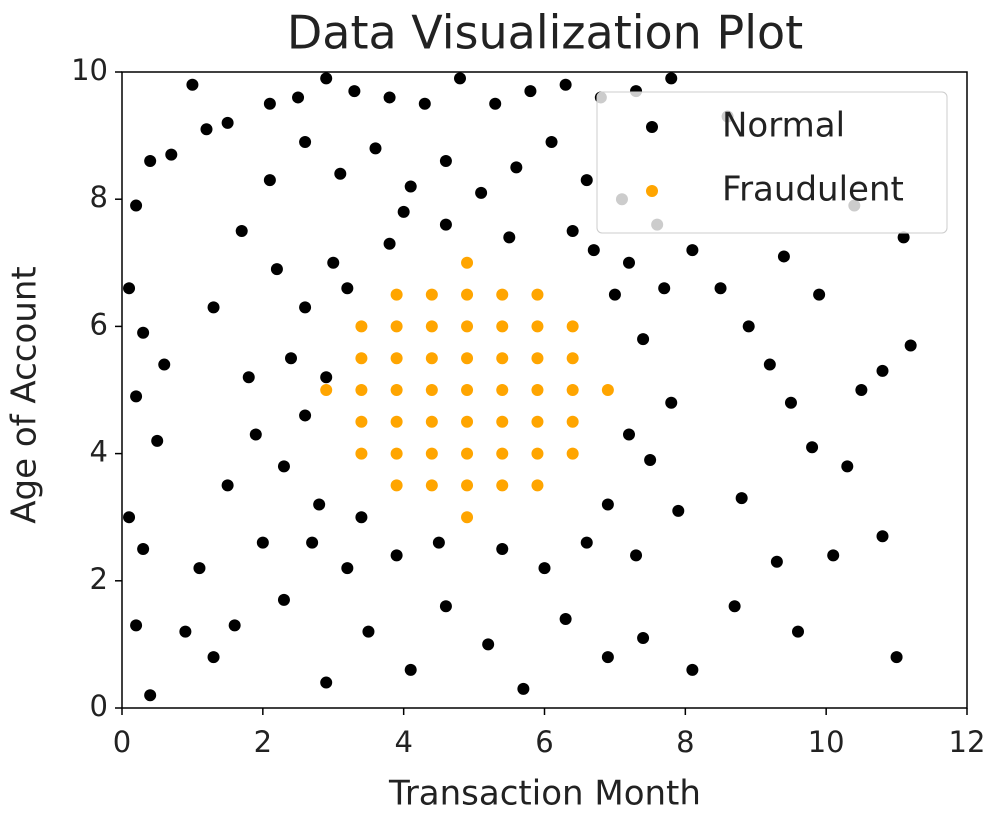 This screenshot has width=997, height=831. Describe the element at coordinates (99, 706) in the screenshot. I see `y-tick-label: 0` at that location.